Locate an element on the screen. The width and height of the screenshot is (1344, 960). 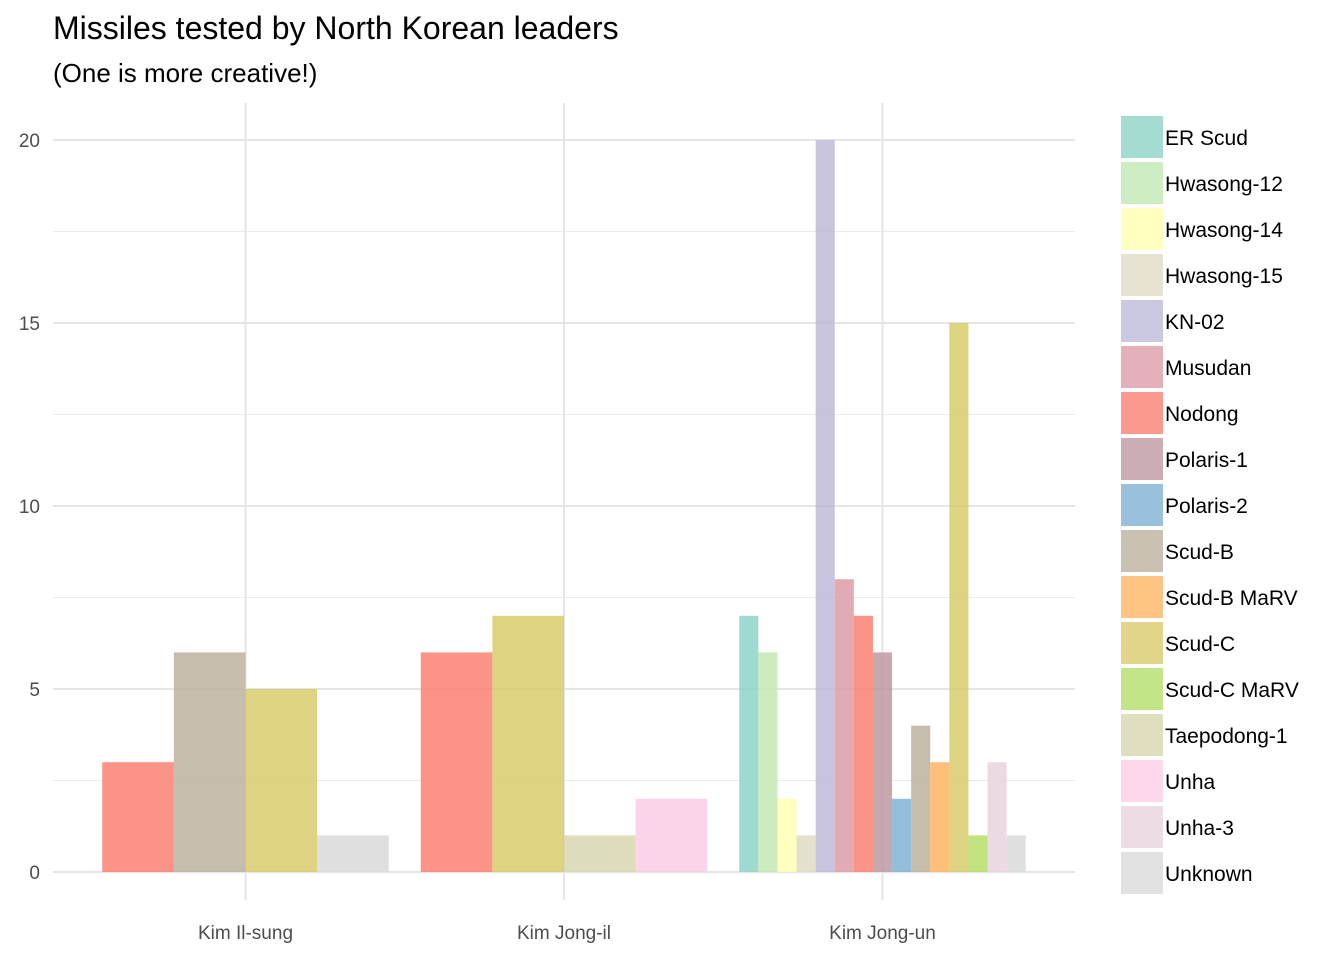
legend-label: Hwasong-14 is located at coordinates (1224, 230).